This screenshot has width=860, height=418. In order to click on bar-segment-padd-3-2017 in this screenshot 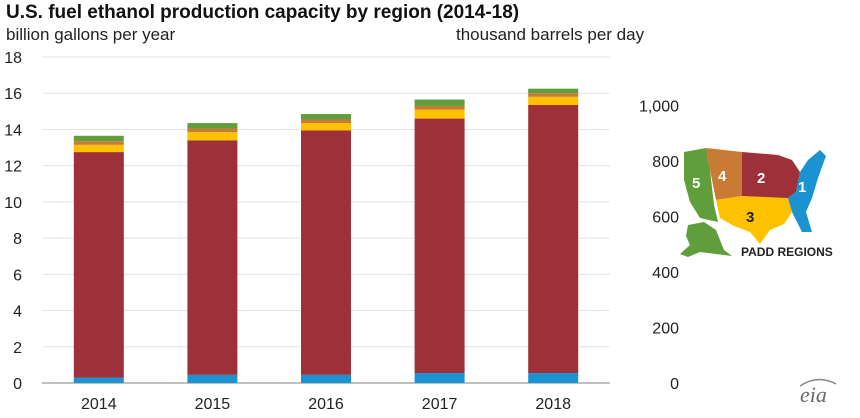, I will do `click(439, 114)`.